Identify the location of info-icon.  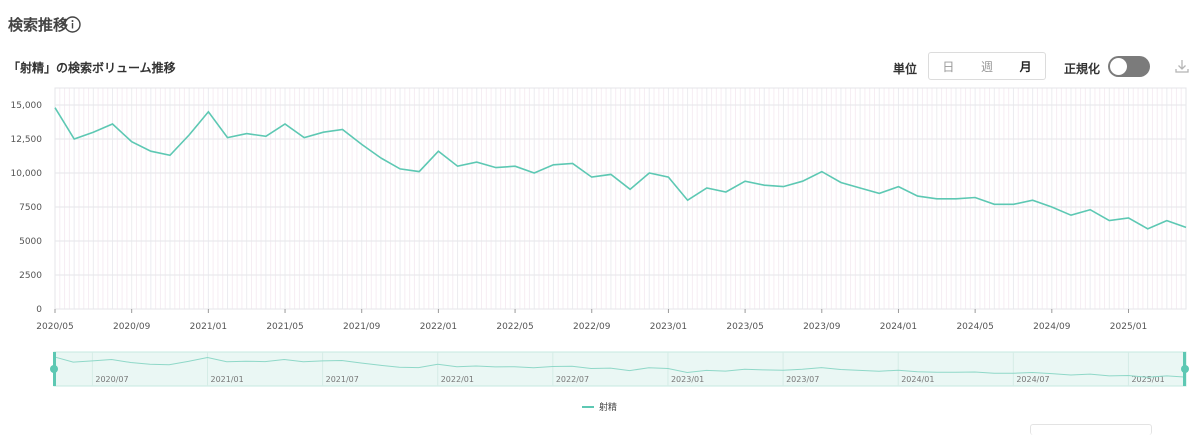
(72, 24).